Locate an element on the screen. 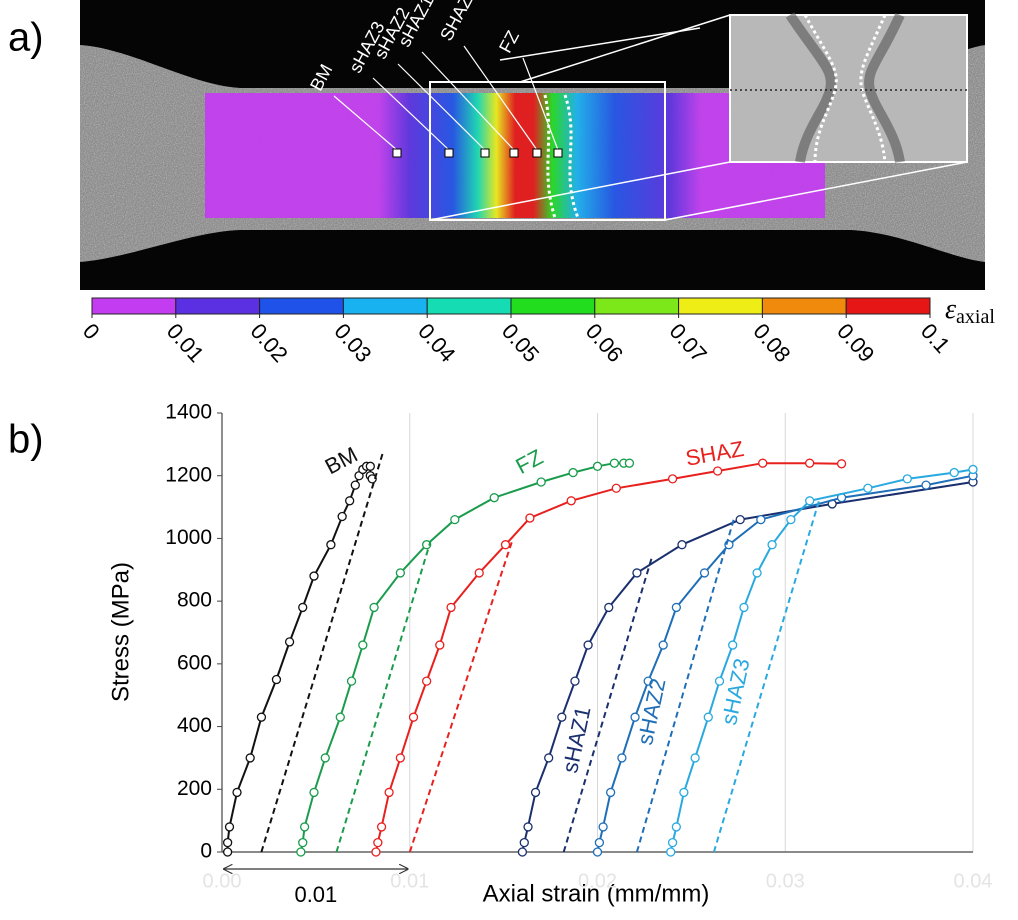 This screenshot has width=1018, height=920. x-tick-label: 0.01 is located at coordinates (409, 881).